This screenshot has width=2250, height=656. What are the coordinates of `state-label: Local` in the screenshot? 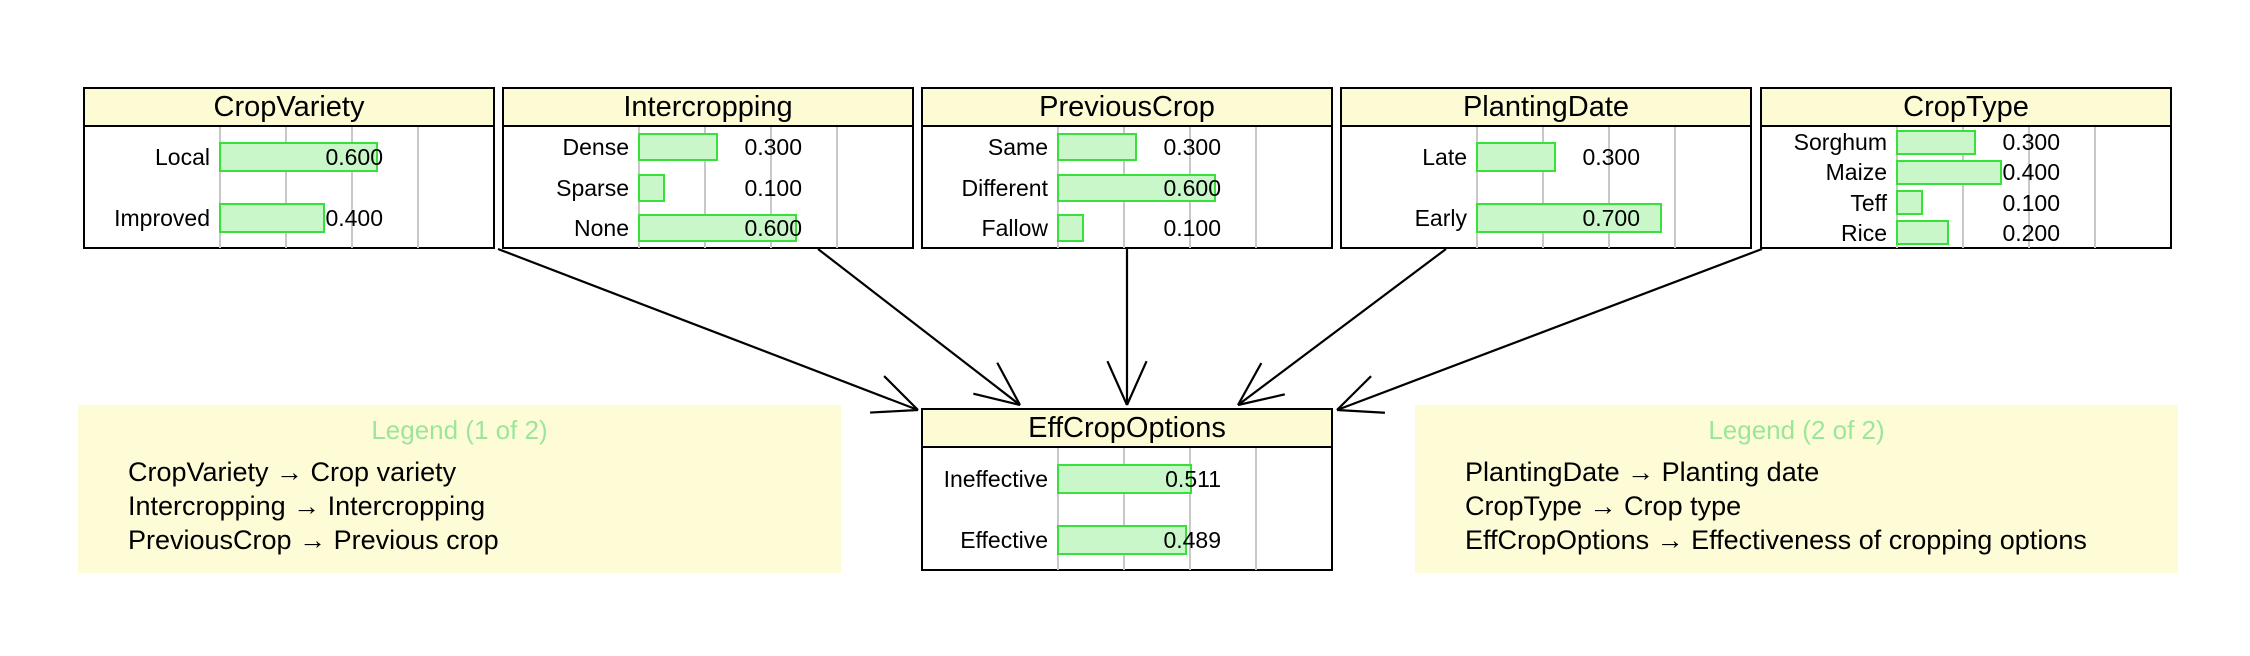 It's located at (182, 157).